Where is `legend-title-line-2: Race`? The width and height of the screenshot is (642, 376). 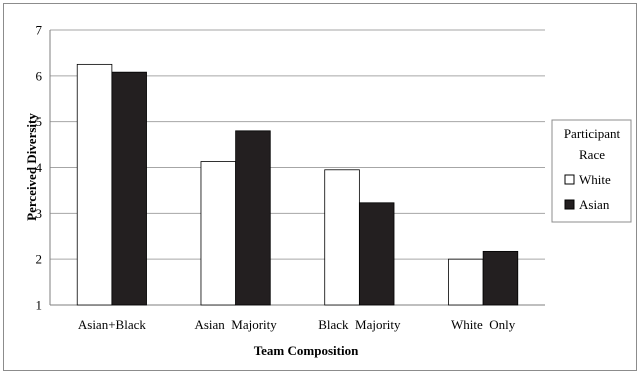 legend-title-line-2: Race is located at coordinates (592, 154).